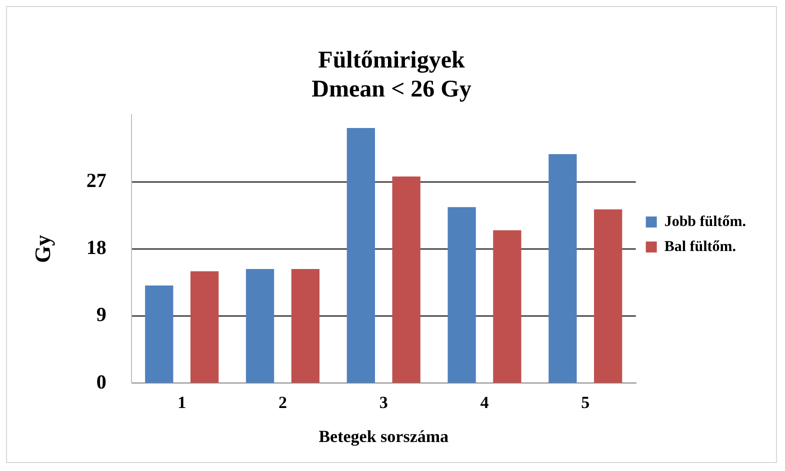 Image resolution: width=785 pixels, height=471 pixels. Describe the element at coordinates (384, 436) in the screenshot. I see `x-axis-title: Betegek sorszáma` at that location.